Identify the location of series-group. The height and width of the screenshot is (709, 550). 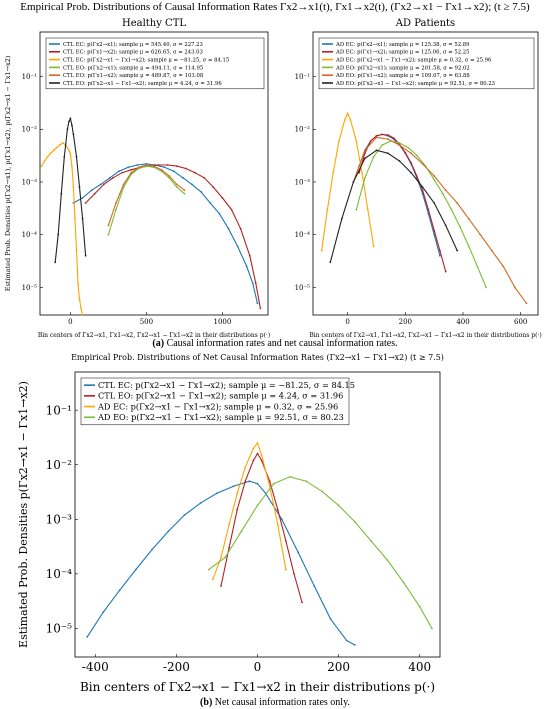
(151, 215).